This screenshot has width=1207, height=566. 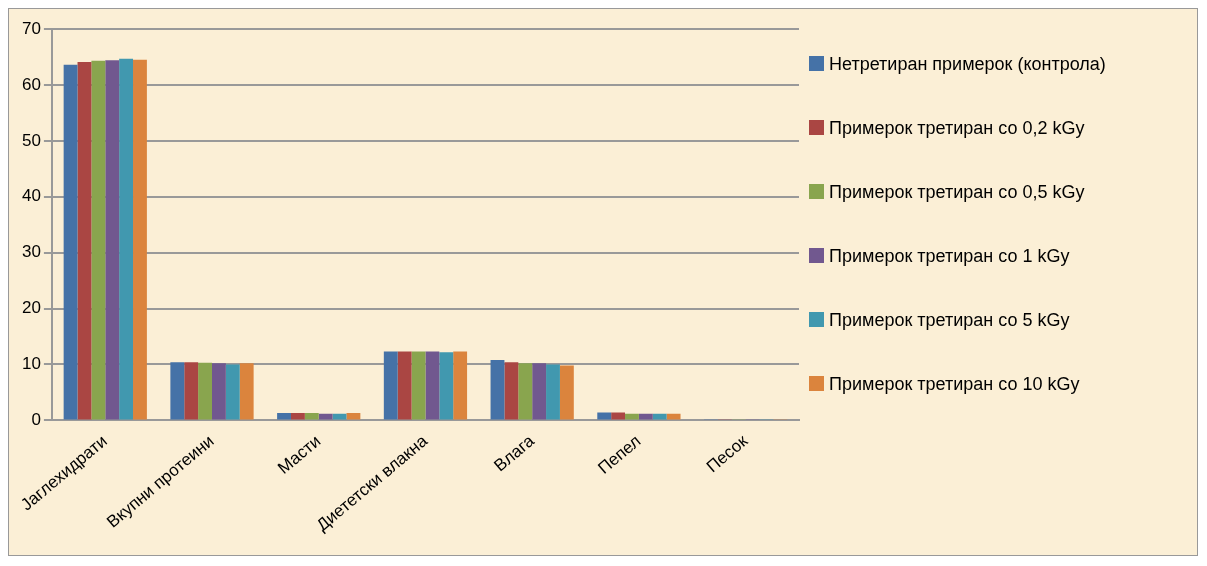 I want to click on legend-label: Примерок третиран со 0,2 kGy, so click(x=957, y=128).